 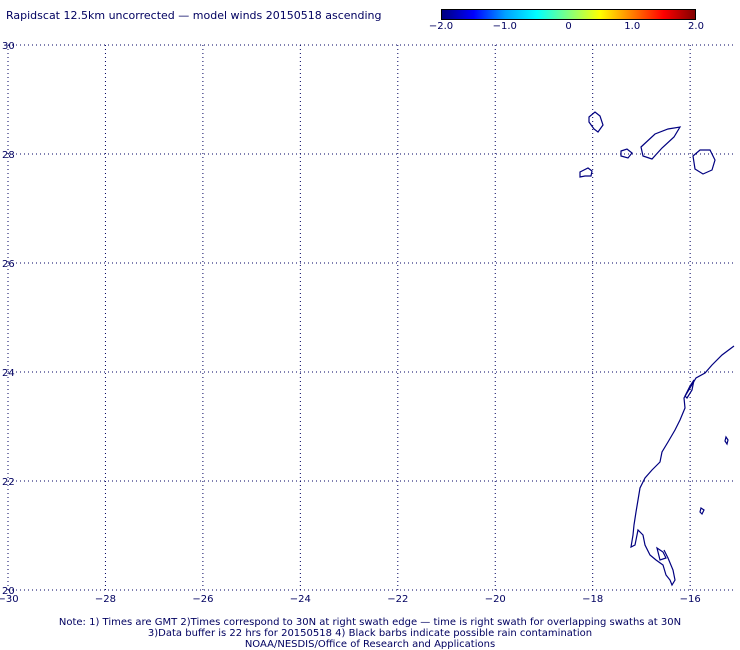 What do you see at coordinates (105, 599) in the screenshot?
I see `longitude-tick-label: −28` at bounding box center [105, 599].